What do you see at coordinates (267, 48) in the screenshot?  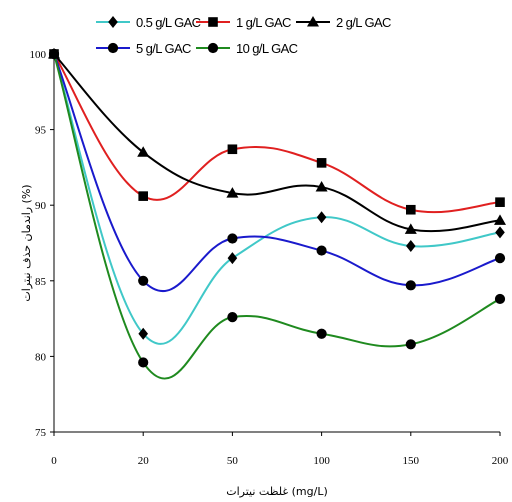 I see `legend-label: 10 g/L GAC` at bounding box center [267, 48].